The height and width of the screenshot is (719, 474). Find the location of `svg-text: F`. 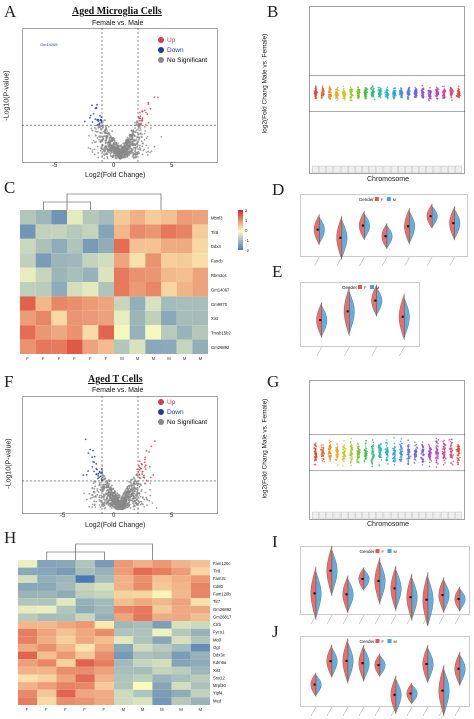

svg-text: F is located at coordinates (365, 287).